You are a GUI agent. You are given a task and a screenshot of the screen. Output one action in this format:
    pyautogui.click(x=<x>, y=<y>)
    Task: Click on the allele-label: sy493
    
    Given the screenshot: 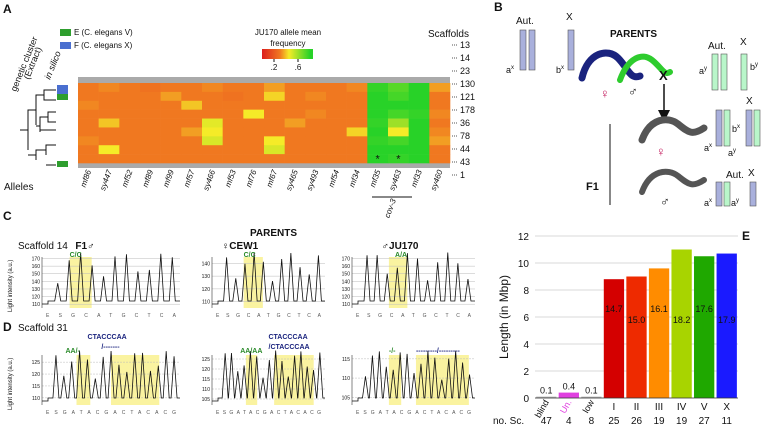 What is the action you would take?
    pyautogui.click(x=313, y=180)
    